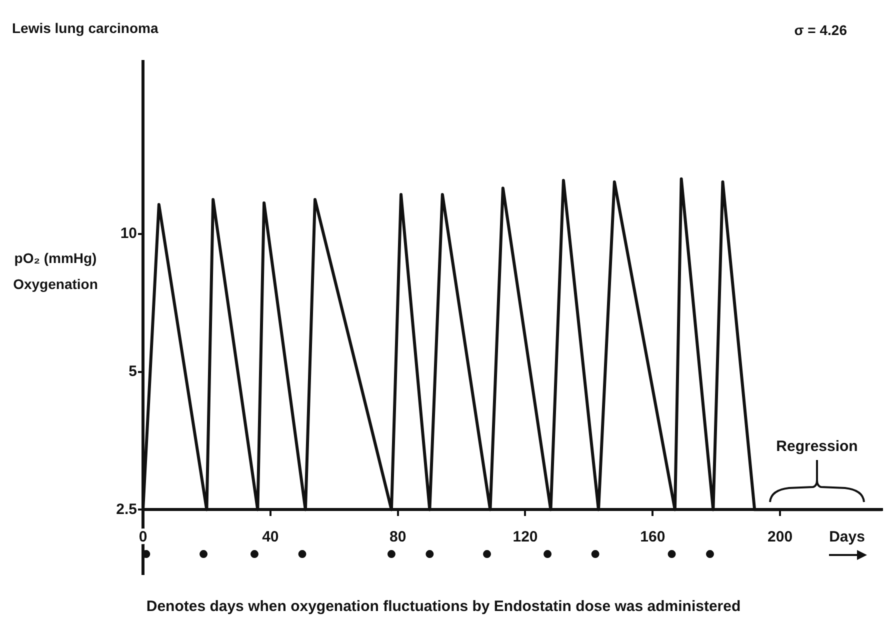  I want to click on y-tick-label: 10, so click(128, 233).